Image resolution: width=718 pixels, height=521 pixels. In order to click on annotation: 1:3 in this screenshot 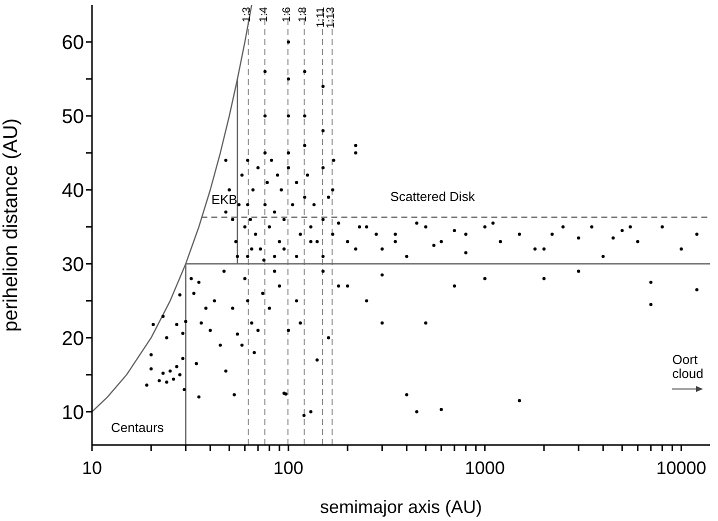, I will do `click(247, 14)`.